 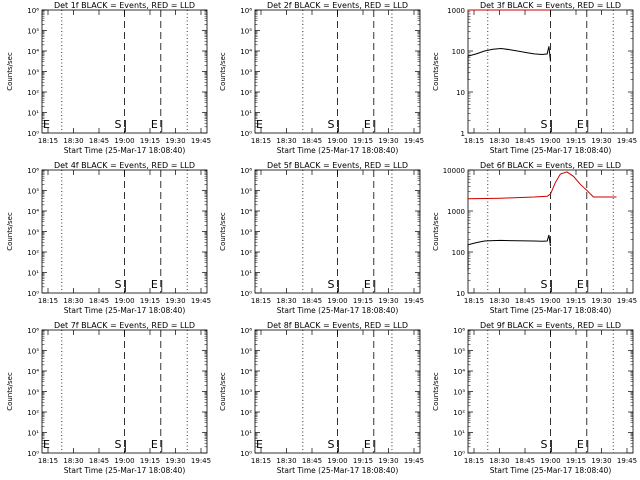 I want to click on panel-title: Det 1f BLACK = Events, RED = LLD, so click(x=124, y=5).